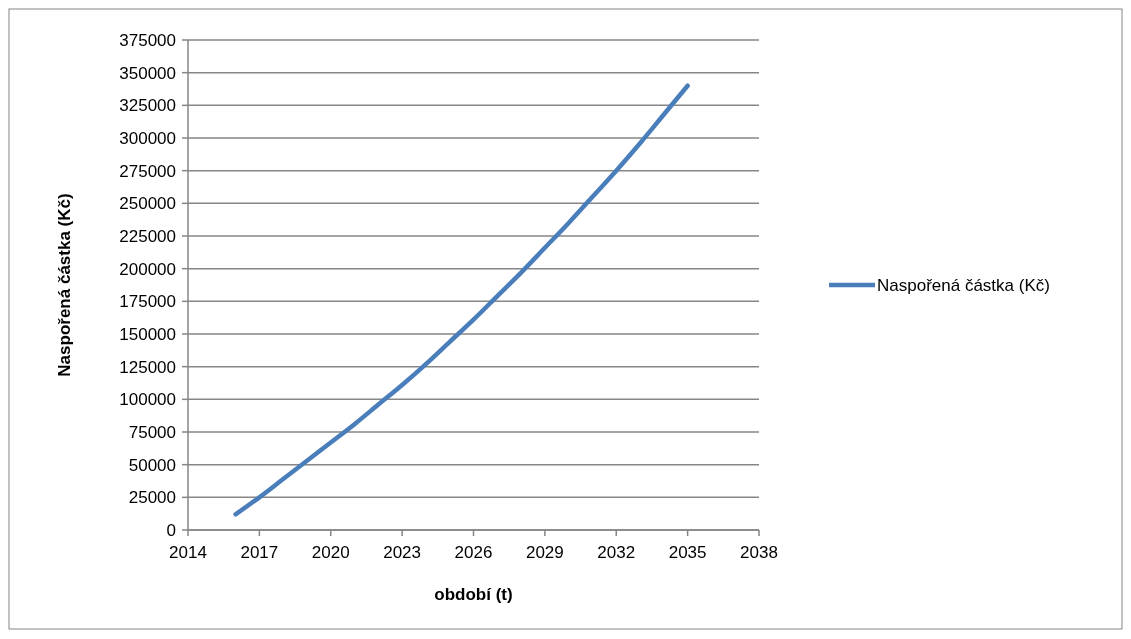  I want to click on y-tick-label: 275000, so click(147, 171).